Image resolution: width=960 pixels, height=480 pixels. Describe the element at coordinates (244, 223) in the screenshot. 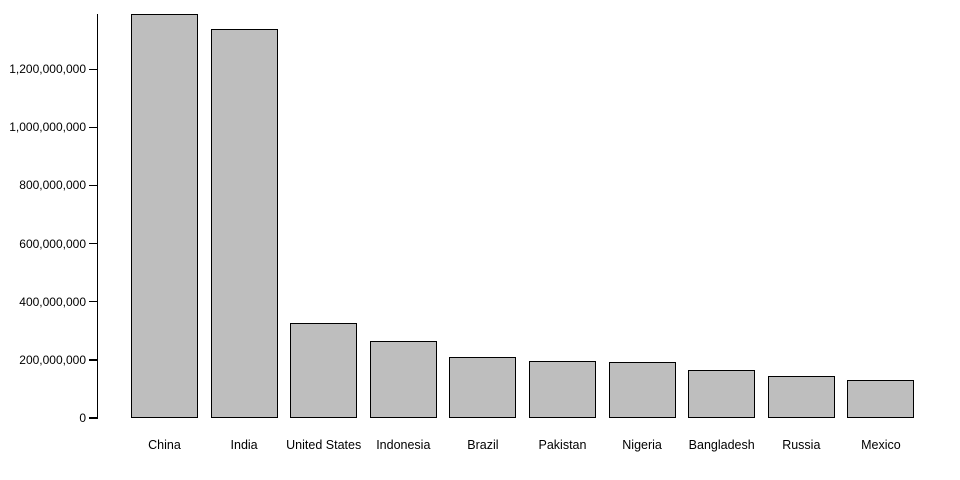

I see `bar-india` at that location.